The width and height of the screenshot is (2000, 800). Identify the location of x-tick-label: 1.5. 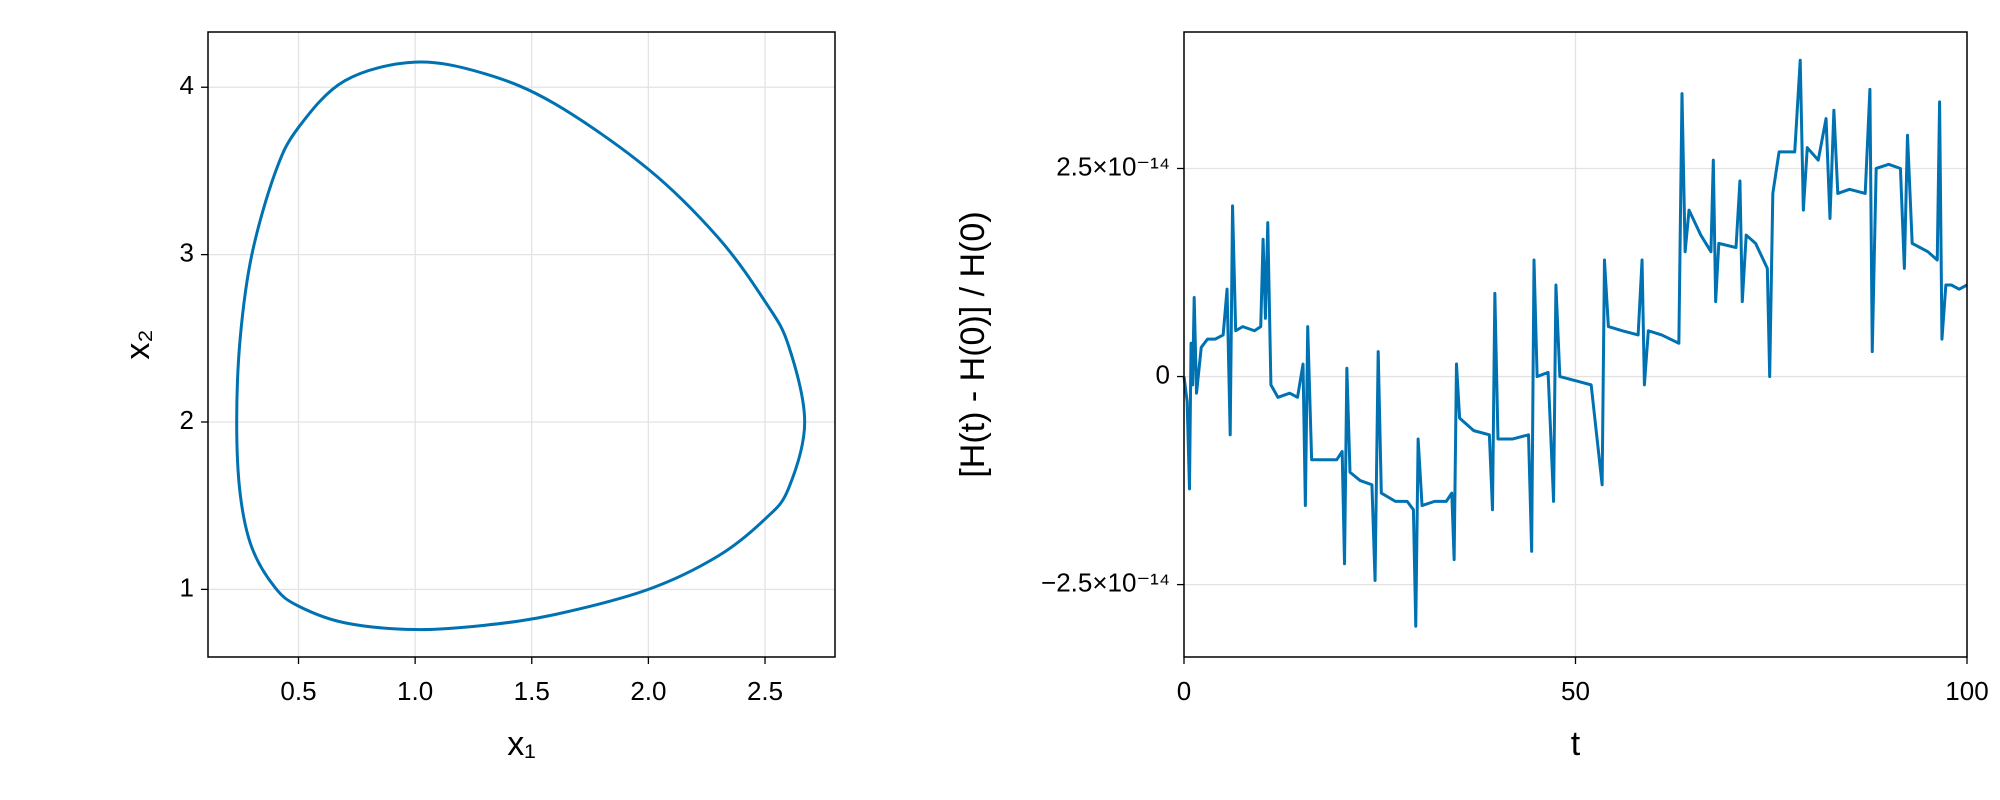
(532, 691).